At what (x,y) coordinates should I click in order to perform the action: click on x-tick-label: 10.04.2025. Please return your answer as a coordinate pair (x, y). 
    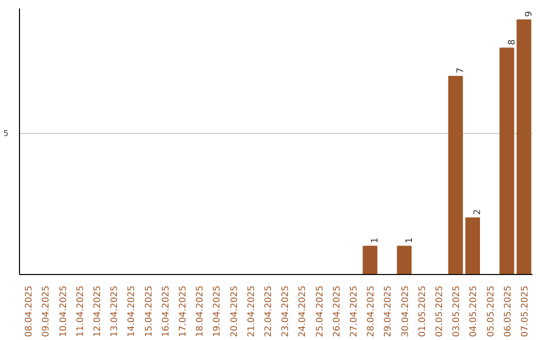
    Looking at the image, I should click on (63, 312).